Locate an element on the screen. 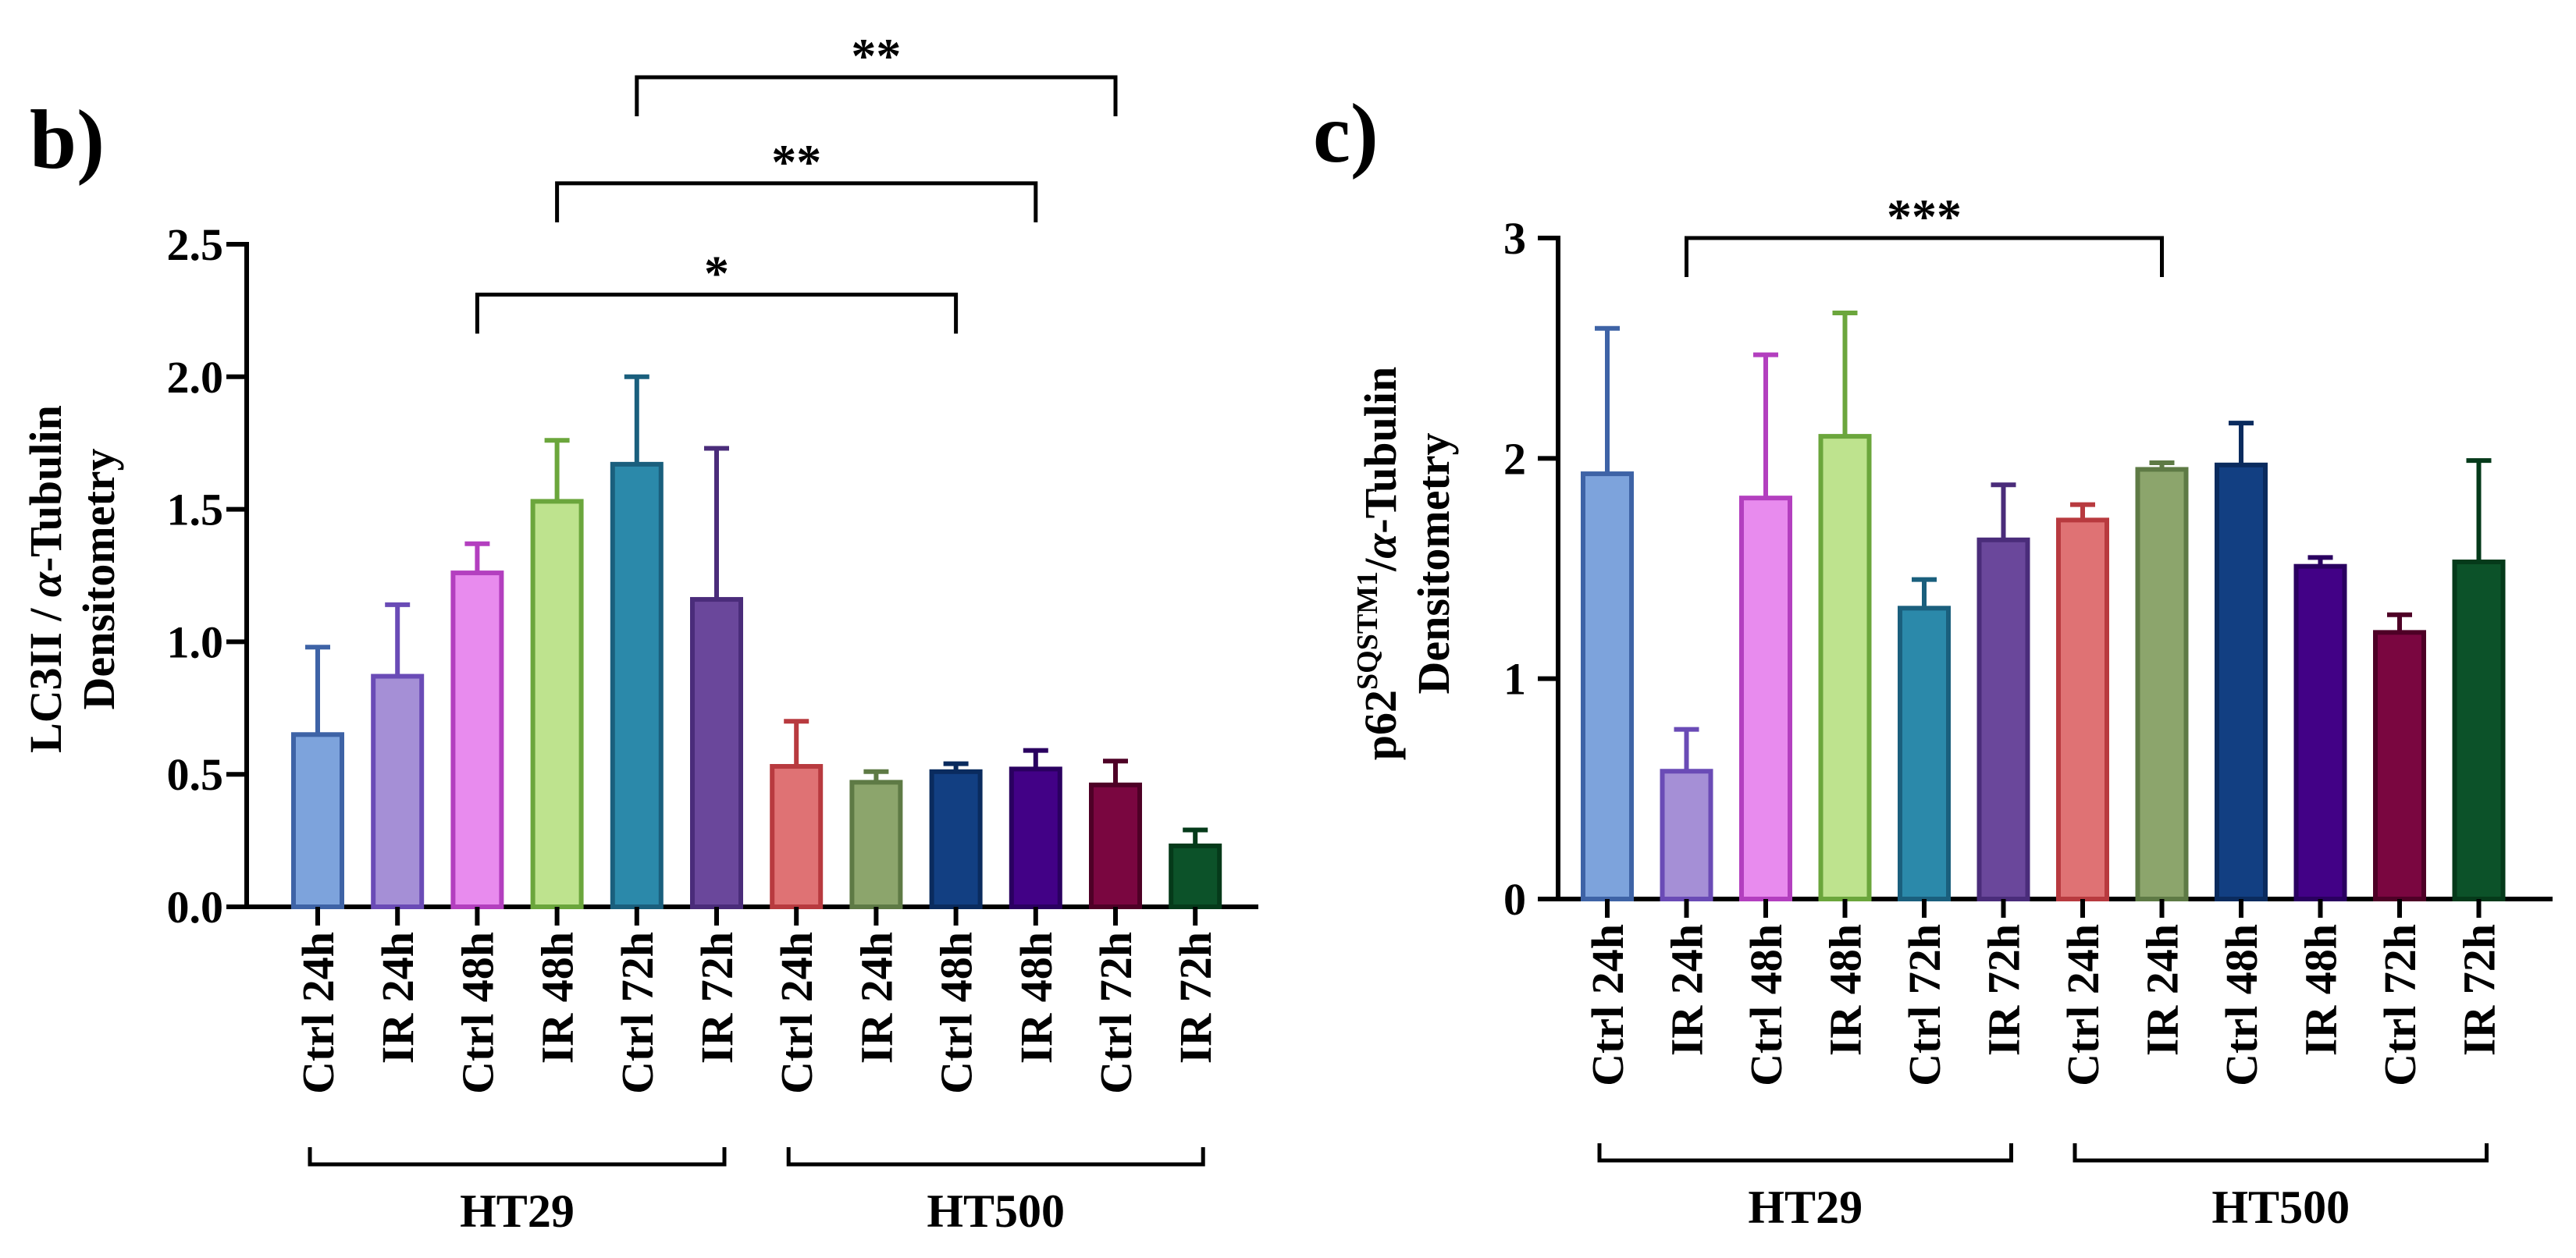  panel-c-ylabel-line2: Densitometry is located at coordinates (1433, 563).